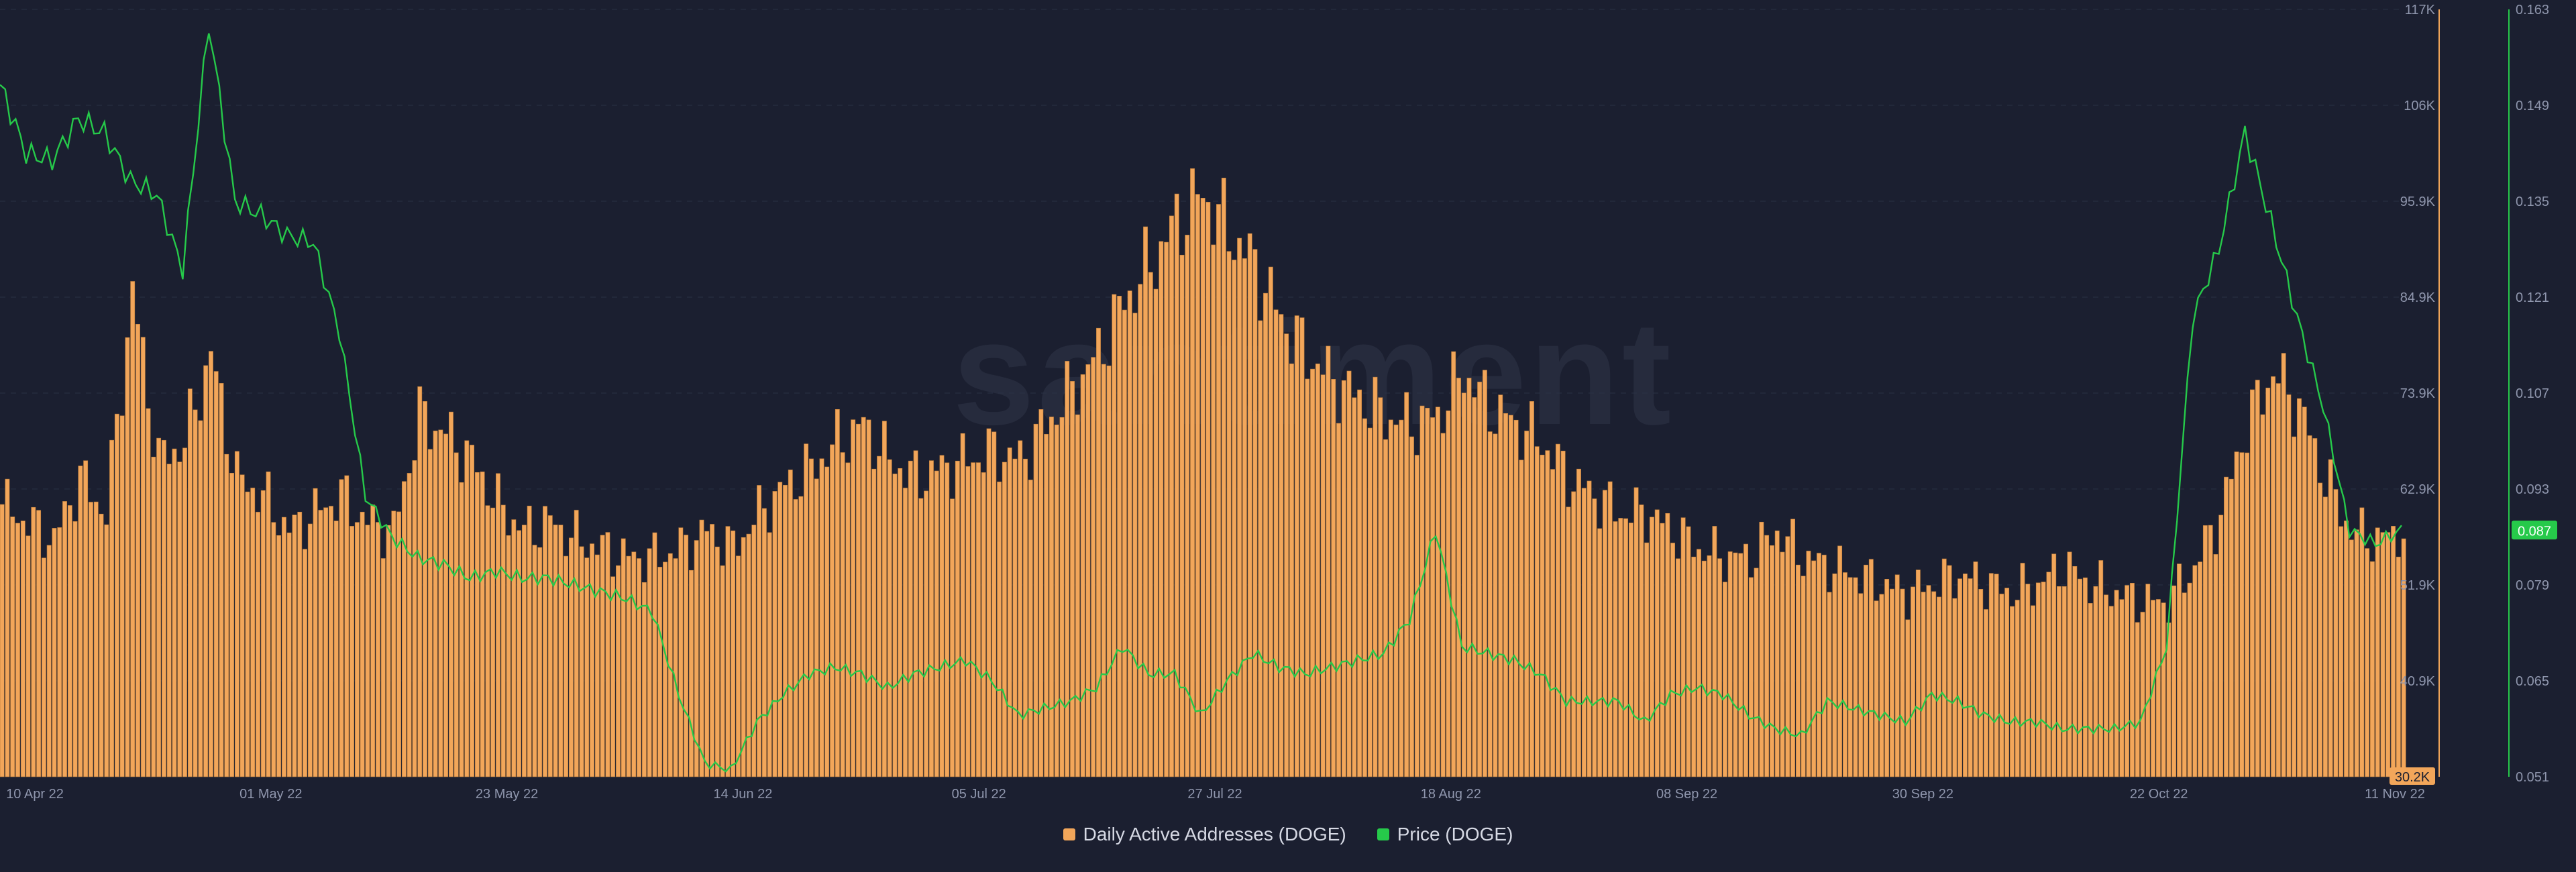  Describe the element at coordinates (2412, 776) in the screenshot. I see `left-badge-bg` at that location.